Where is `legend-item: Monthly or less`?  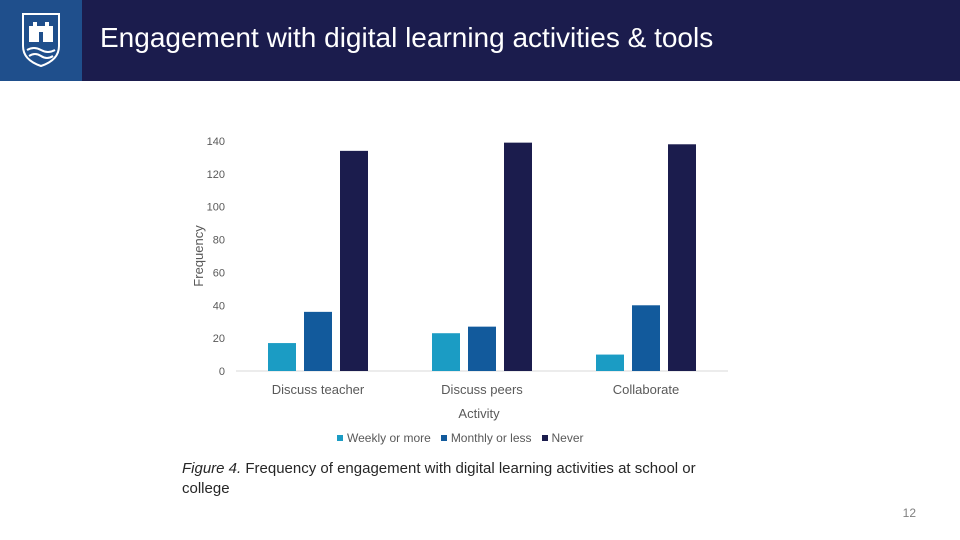 legend-item: Monthly or less is located at coordinates (486, 438).